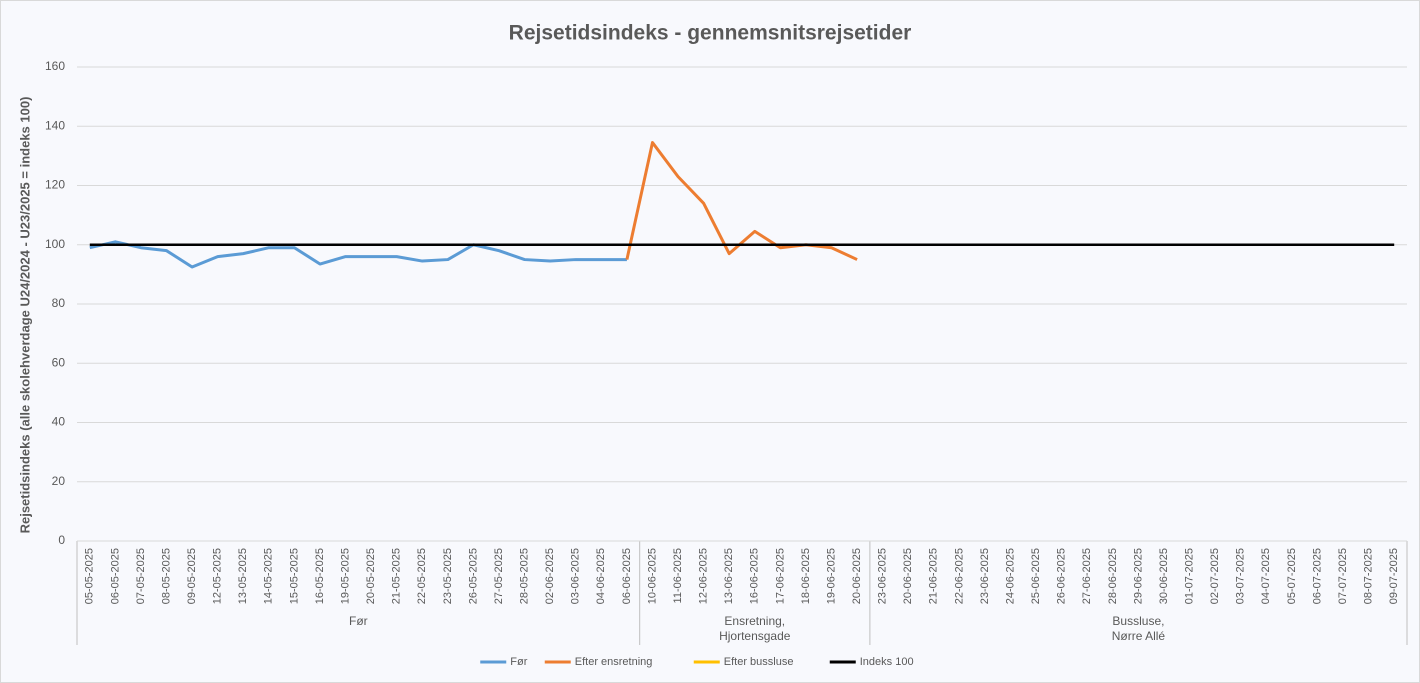  What do you see at coordinates (652, 576) in the screenshot?
I see `x-tick-label: 10-06-2025` at bounding box center [652, 576].